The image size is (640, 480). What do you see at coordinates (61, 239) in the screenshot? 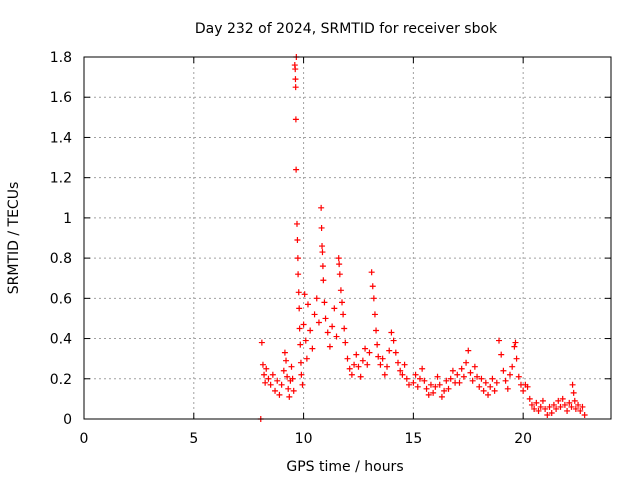
I see `y-tick-labels: 0 0.2 0.4 0.6 0.8 1 1.2 1.4 1.6 1.8` at bounding box center [61, 239].